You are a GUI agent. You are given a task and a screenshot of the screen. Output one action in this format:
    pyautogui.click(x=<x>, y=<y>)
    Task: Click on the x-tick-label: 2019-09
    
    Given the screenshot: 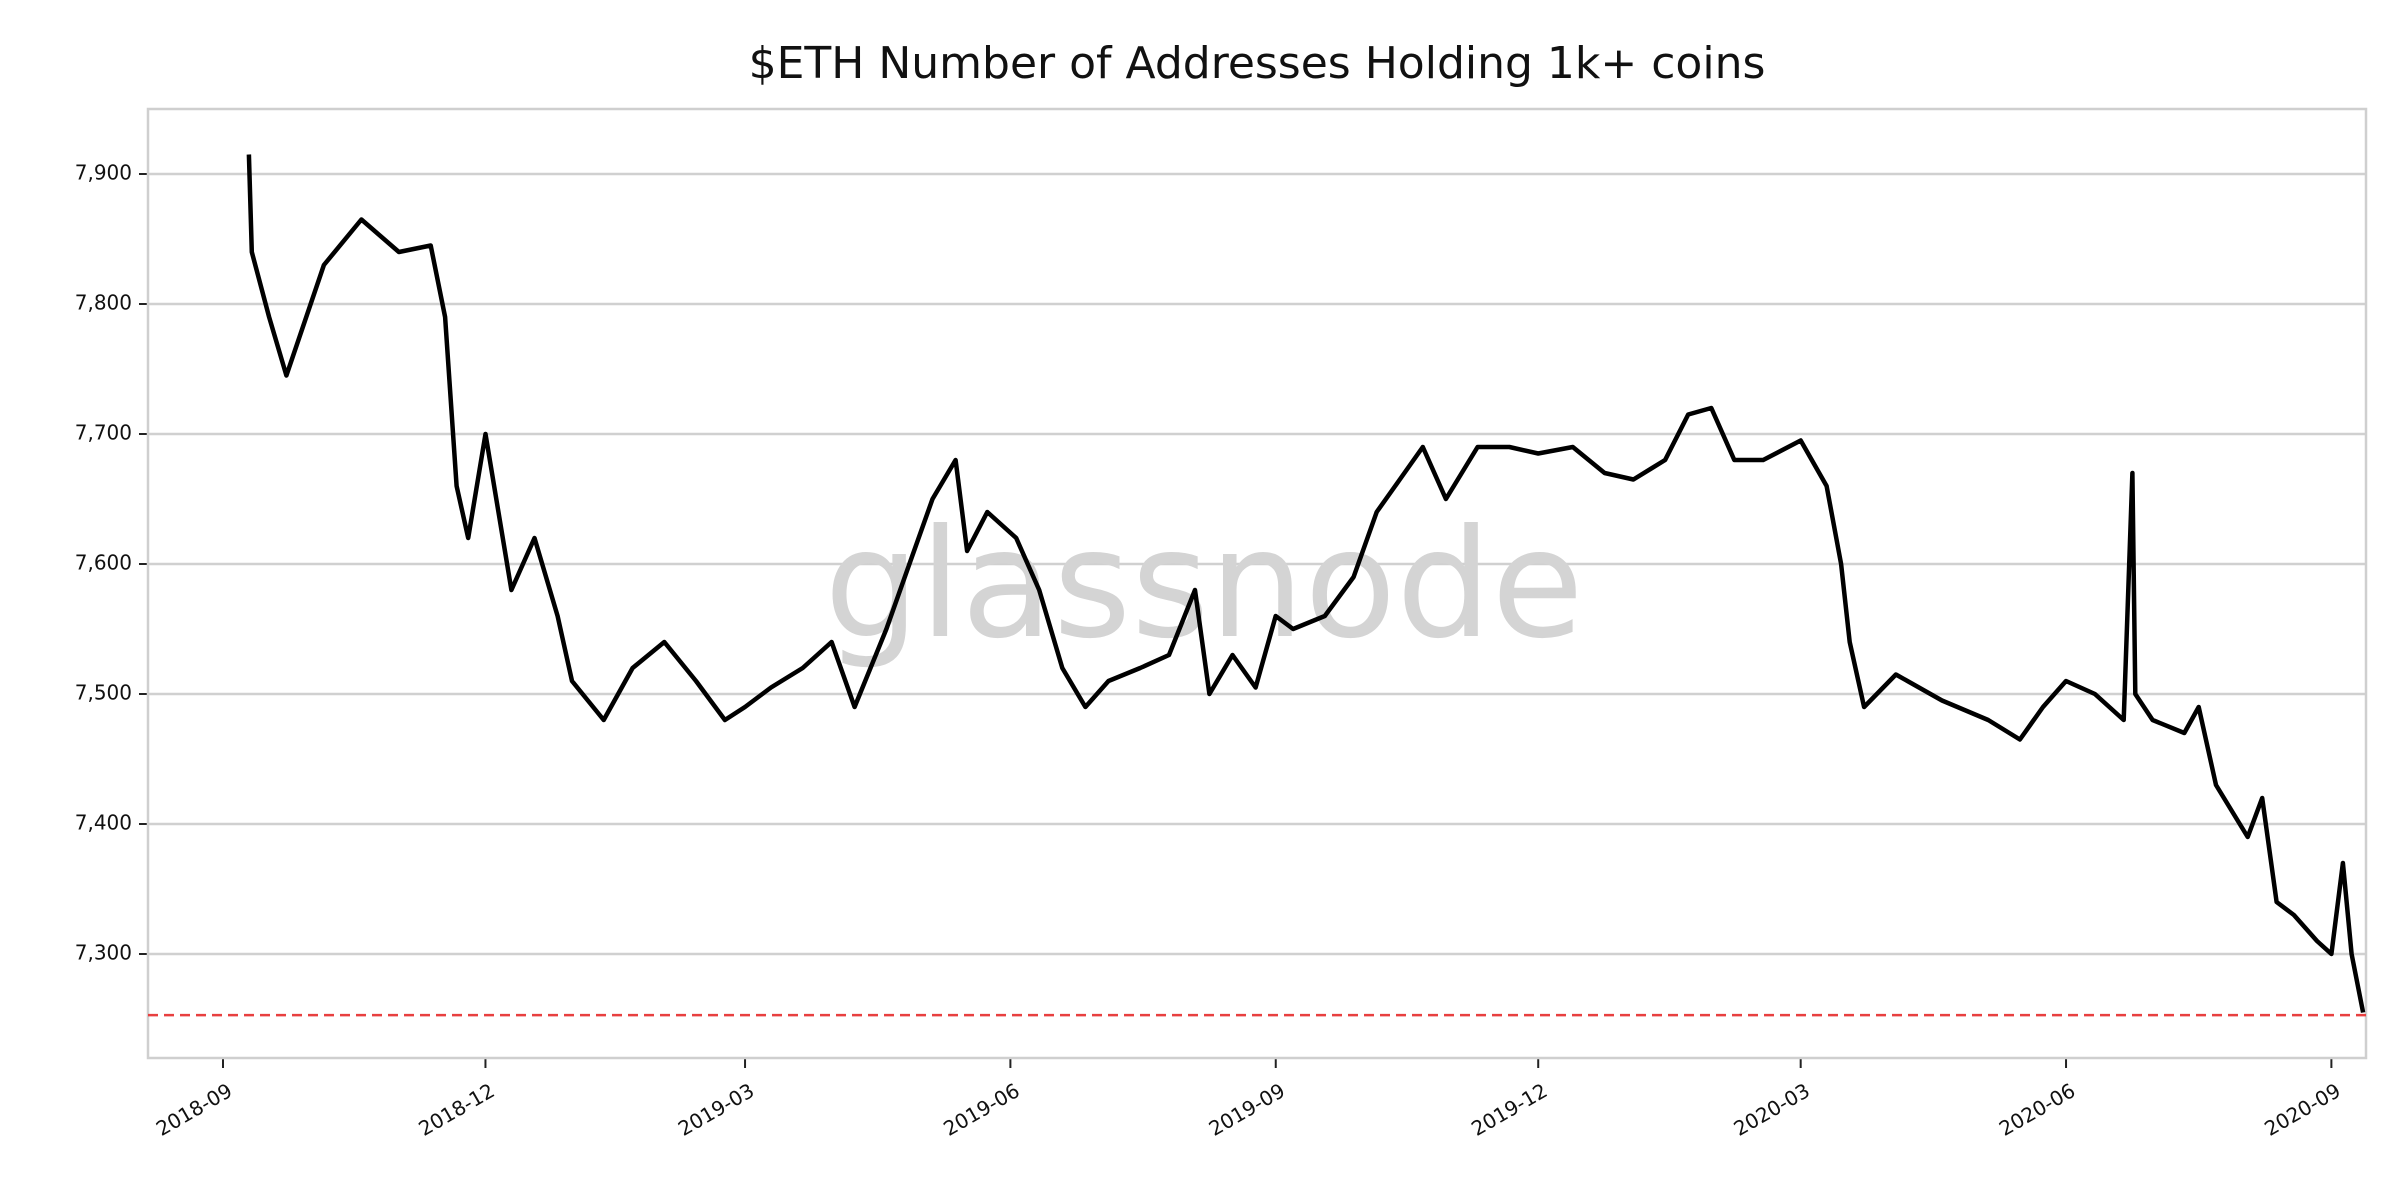 What is the action you would take?
    pyautogui.click(x=1247, y=1109)
    